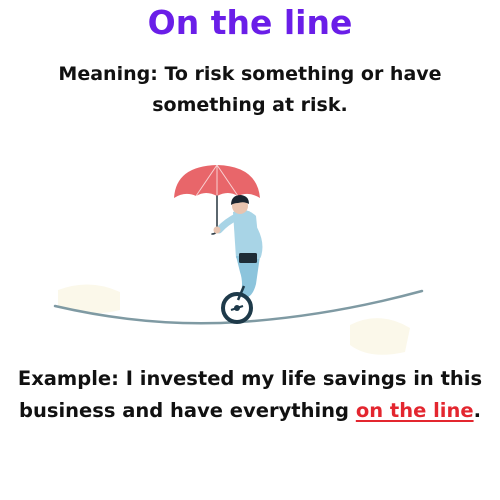 This screenshot has height=500, width=500. I want to click on idiom-title: On the line, so click(250, 22).